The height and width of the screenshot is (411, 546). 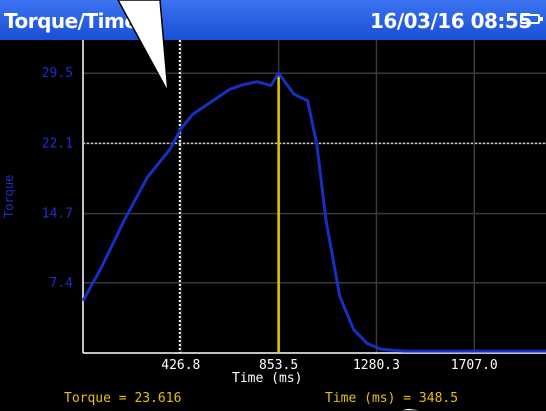 I want to click on y-tick-label-3: 29.5, so click(x=57, y=73).